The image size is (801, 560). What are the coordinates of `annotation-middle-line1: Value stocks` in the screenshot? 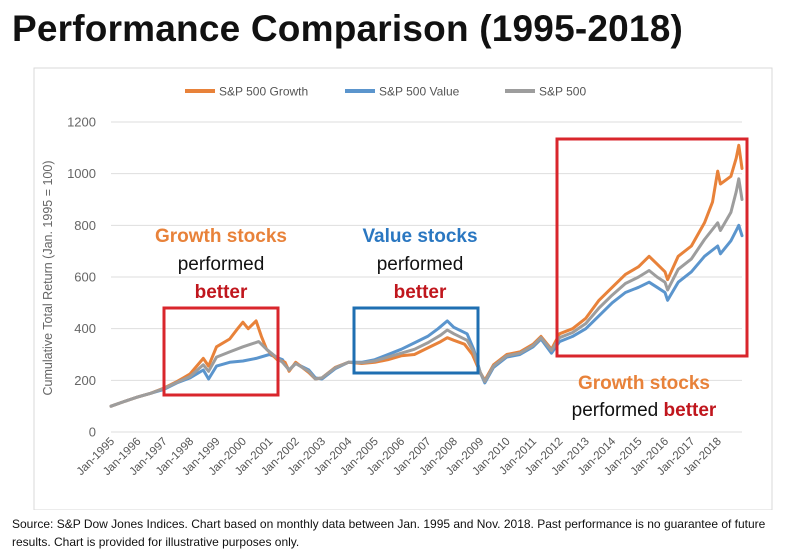 It's located at (419, 236).